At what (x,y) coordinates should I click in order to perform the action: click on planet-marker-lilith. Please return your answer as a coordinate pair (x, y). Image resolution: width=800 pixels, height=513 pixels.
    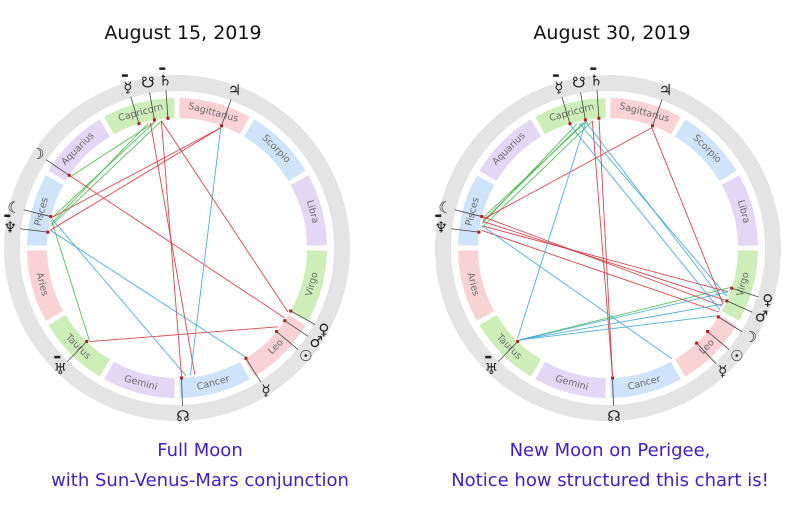
    Looking at the image, I should click on (482, 217).